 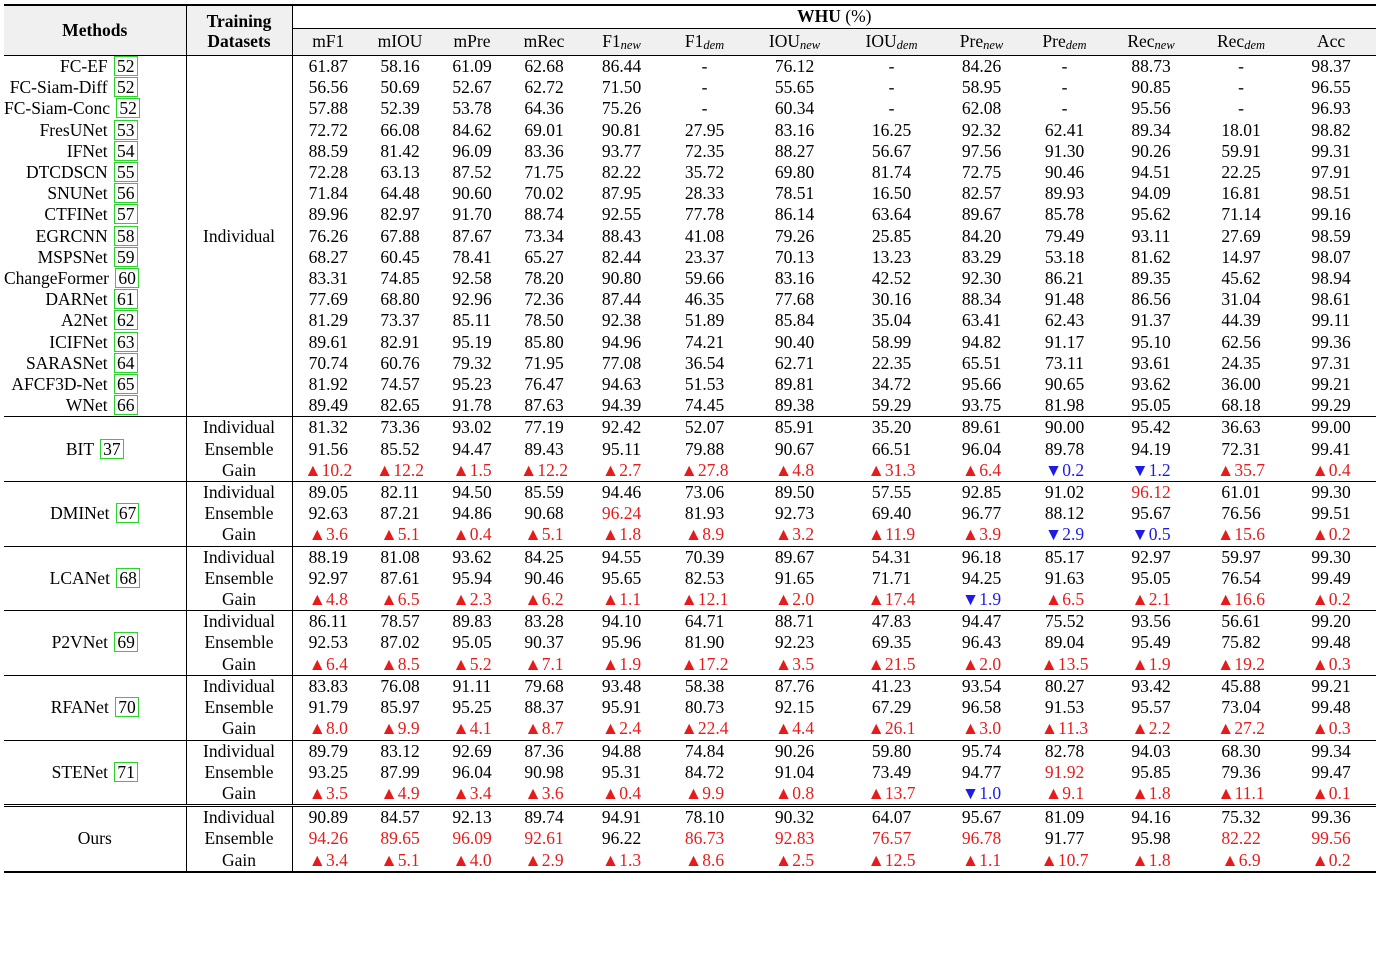 What do you see at coordinates (95, 66) in the screenshot?
I see `method-cell: FC-EF 52` at bounding box center [95, 66].